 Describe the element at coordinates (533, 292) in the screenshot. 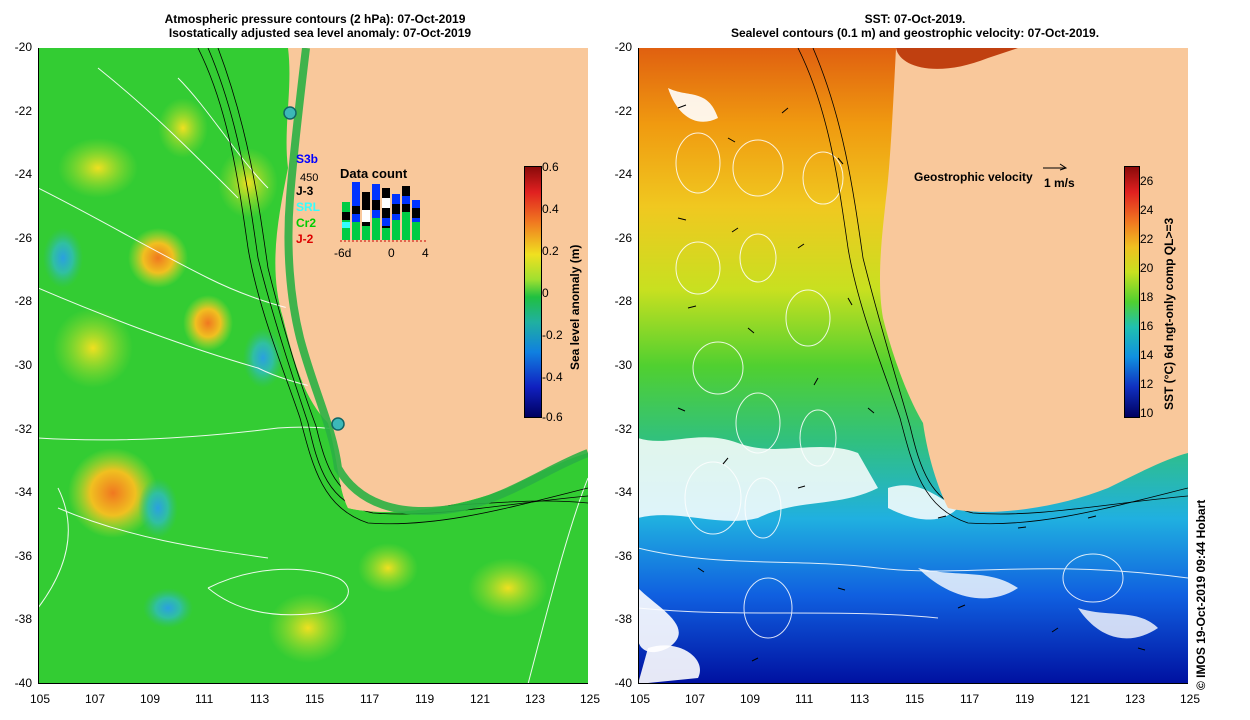

I see `sla-colorbar` at that location.